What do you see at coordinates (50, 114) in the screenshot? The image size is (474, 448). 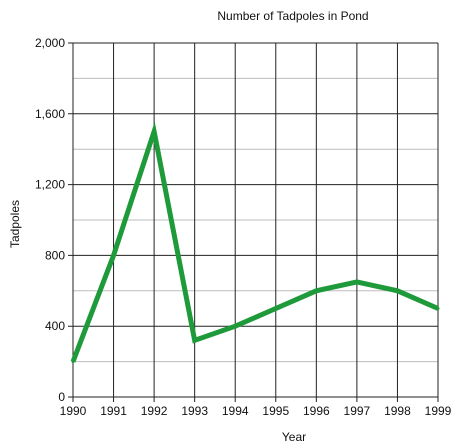 I see `y-tick-label: 1,600` at bounding box center [50, 114].